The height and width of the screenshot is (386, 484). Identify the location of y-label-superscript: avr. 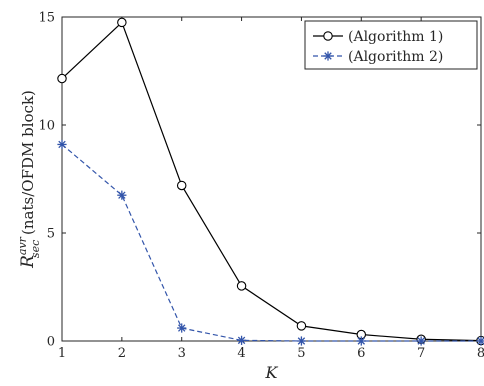
(22, 245).